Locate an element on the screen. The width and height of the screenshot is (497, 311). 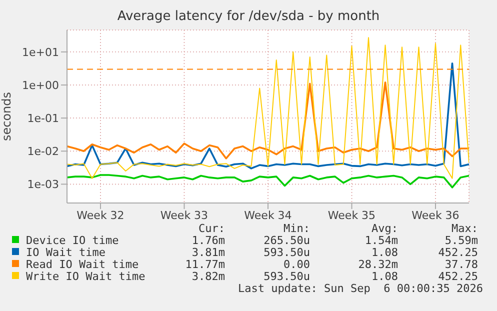
y-tick-label: 1e+01 is located at coordinates (40, 52).